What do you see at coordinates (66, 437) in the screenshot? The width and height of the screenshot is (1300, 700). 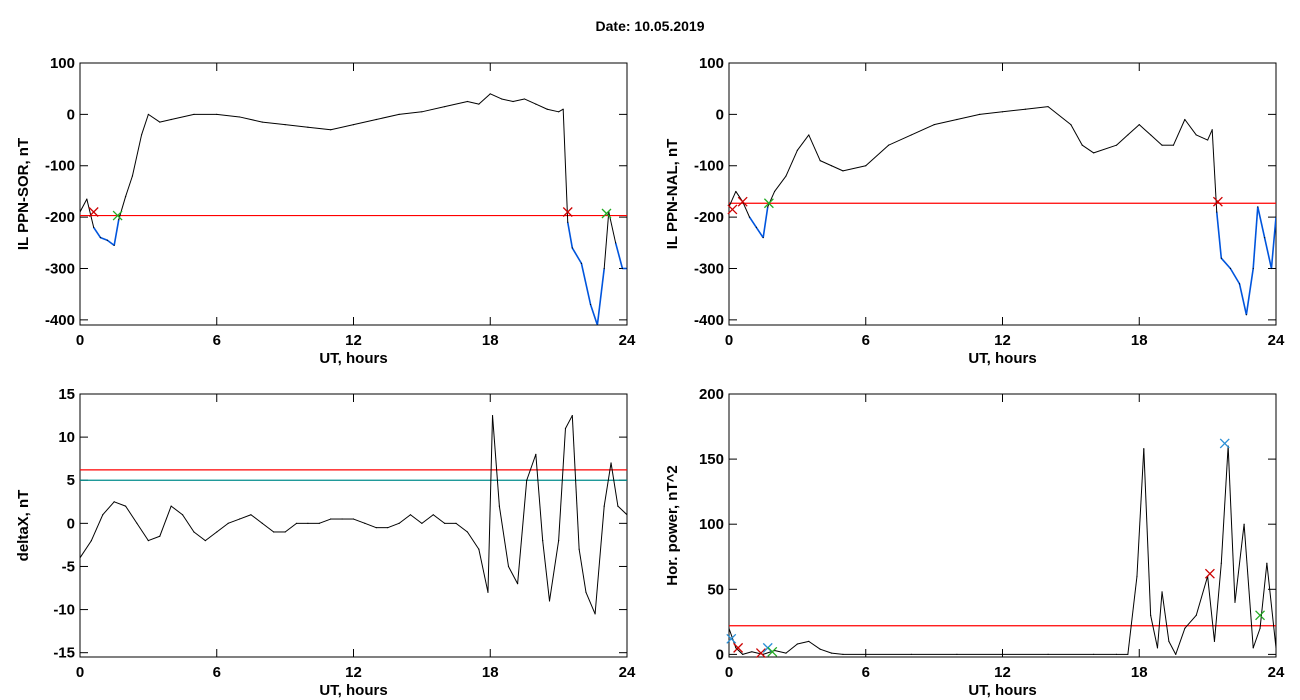 I see `y-tick-label: 10` at bounding box center [66, 437].